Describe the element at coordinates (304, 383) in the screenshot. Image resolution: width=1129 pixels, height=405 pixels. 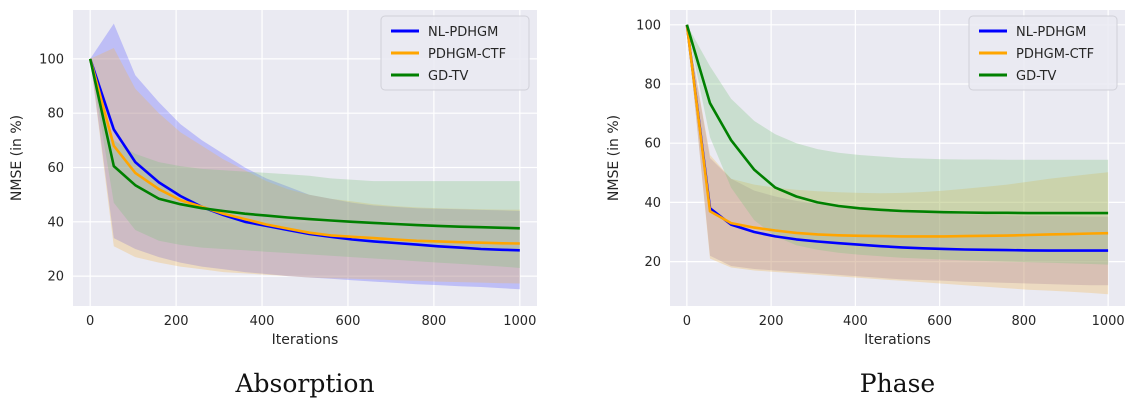
I see `chart-caption: Absorption` at that location.